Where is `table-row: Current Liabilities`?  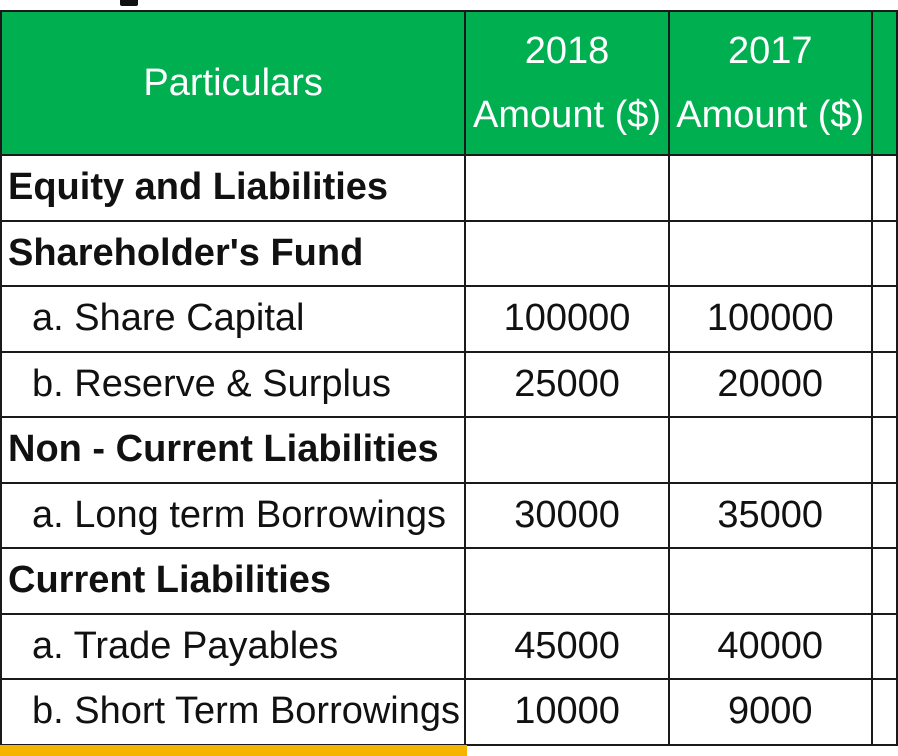
table-row: Current Liabilities is located at coordinates (449, 581).